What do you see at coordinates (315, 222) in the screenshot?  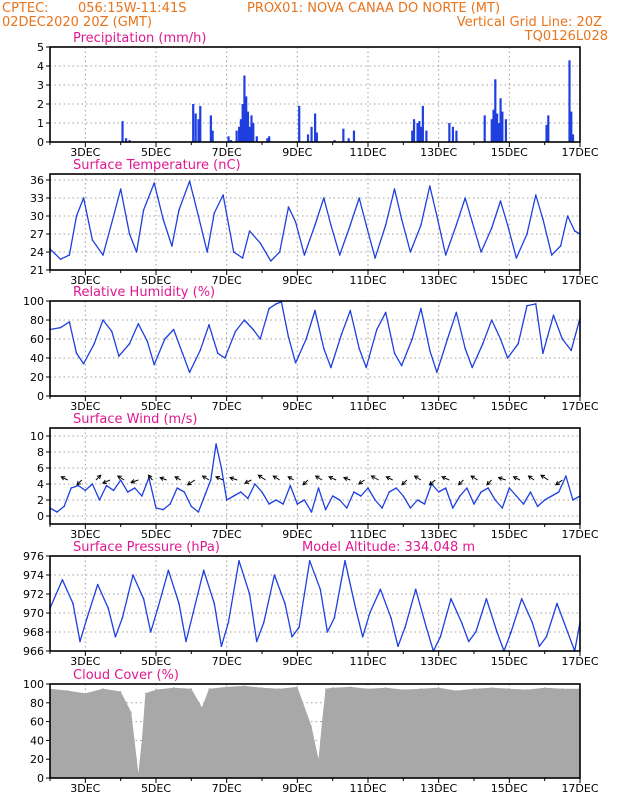 I see `surface-temperature-frame` at bounding box center [315, 222].